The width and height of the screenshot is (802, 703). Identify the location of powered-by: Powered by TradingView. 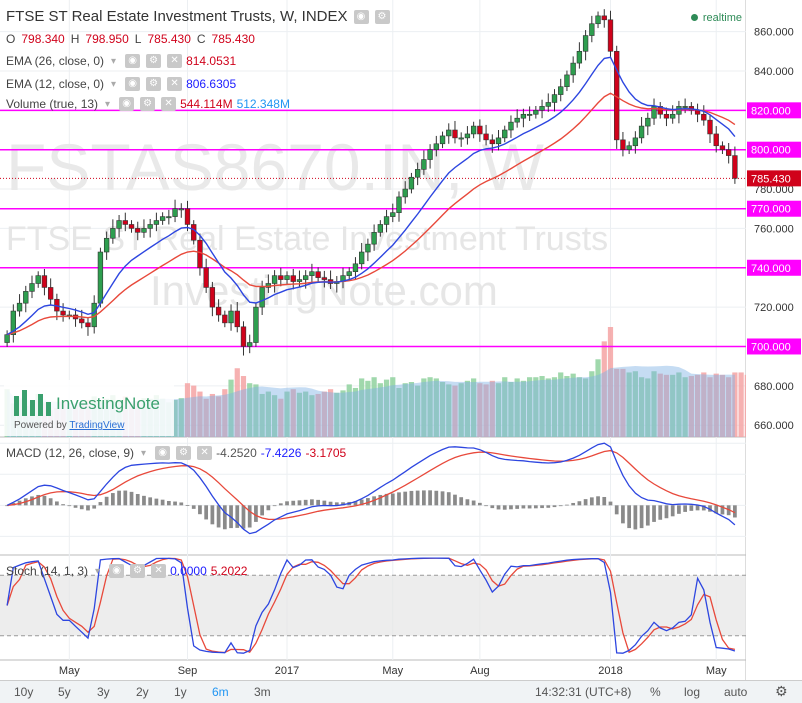
(69, 425).